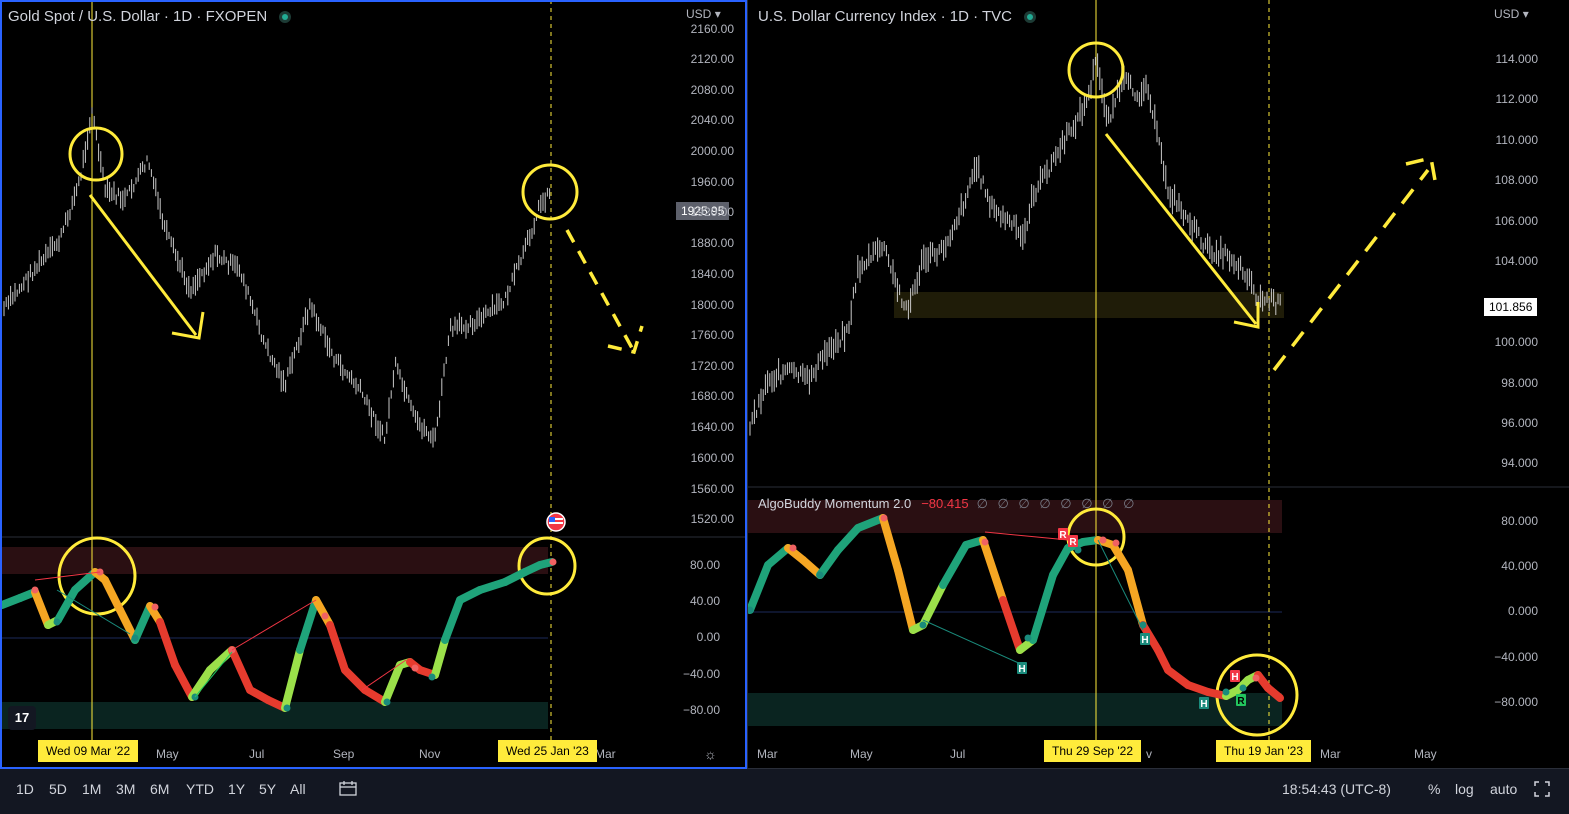 This screenshot has height=814, width=1569. I want to click on percent-toggle: %, so click(1434, 789).